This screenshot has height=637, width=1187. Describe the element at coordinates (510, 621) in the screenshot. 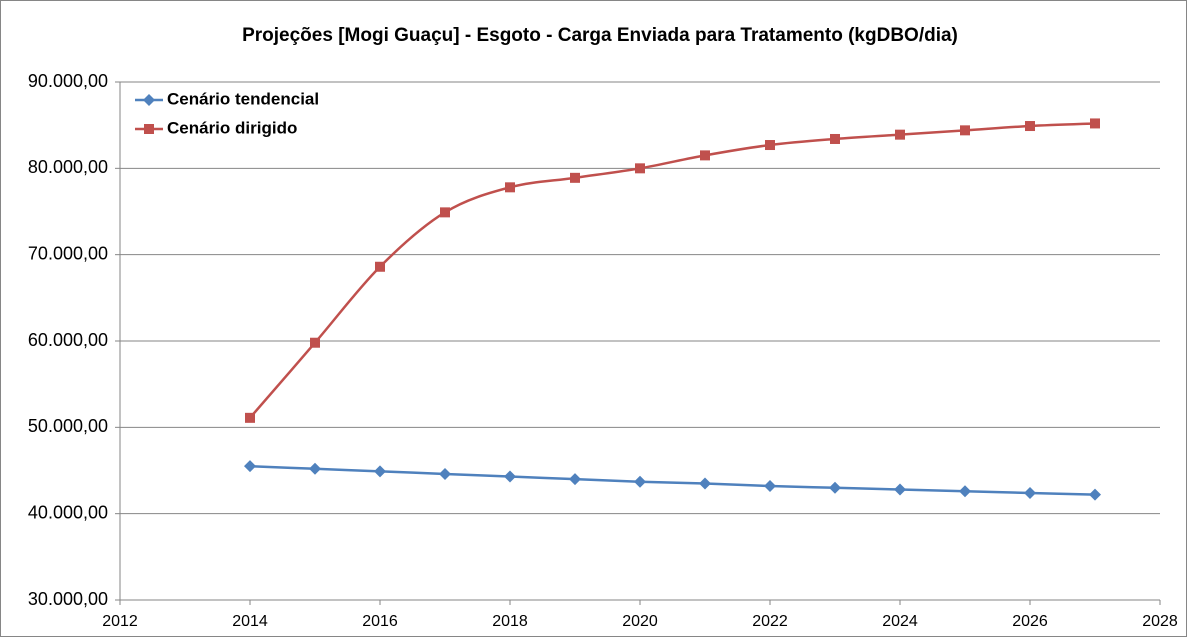

I see `x-tick-label: 2018` at that location.